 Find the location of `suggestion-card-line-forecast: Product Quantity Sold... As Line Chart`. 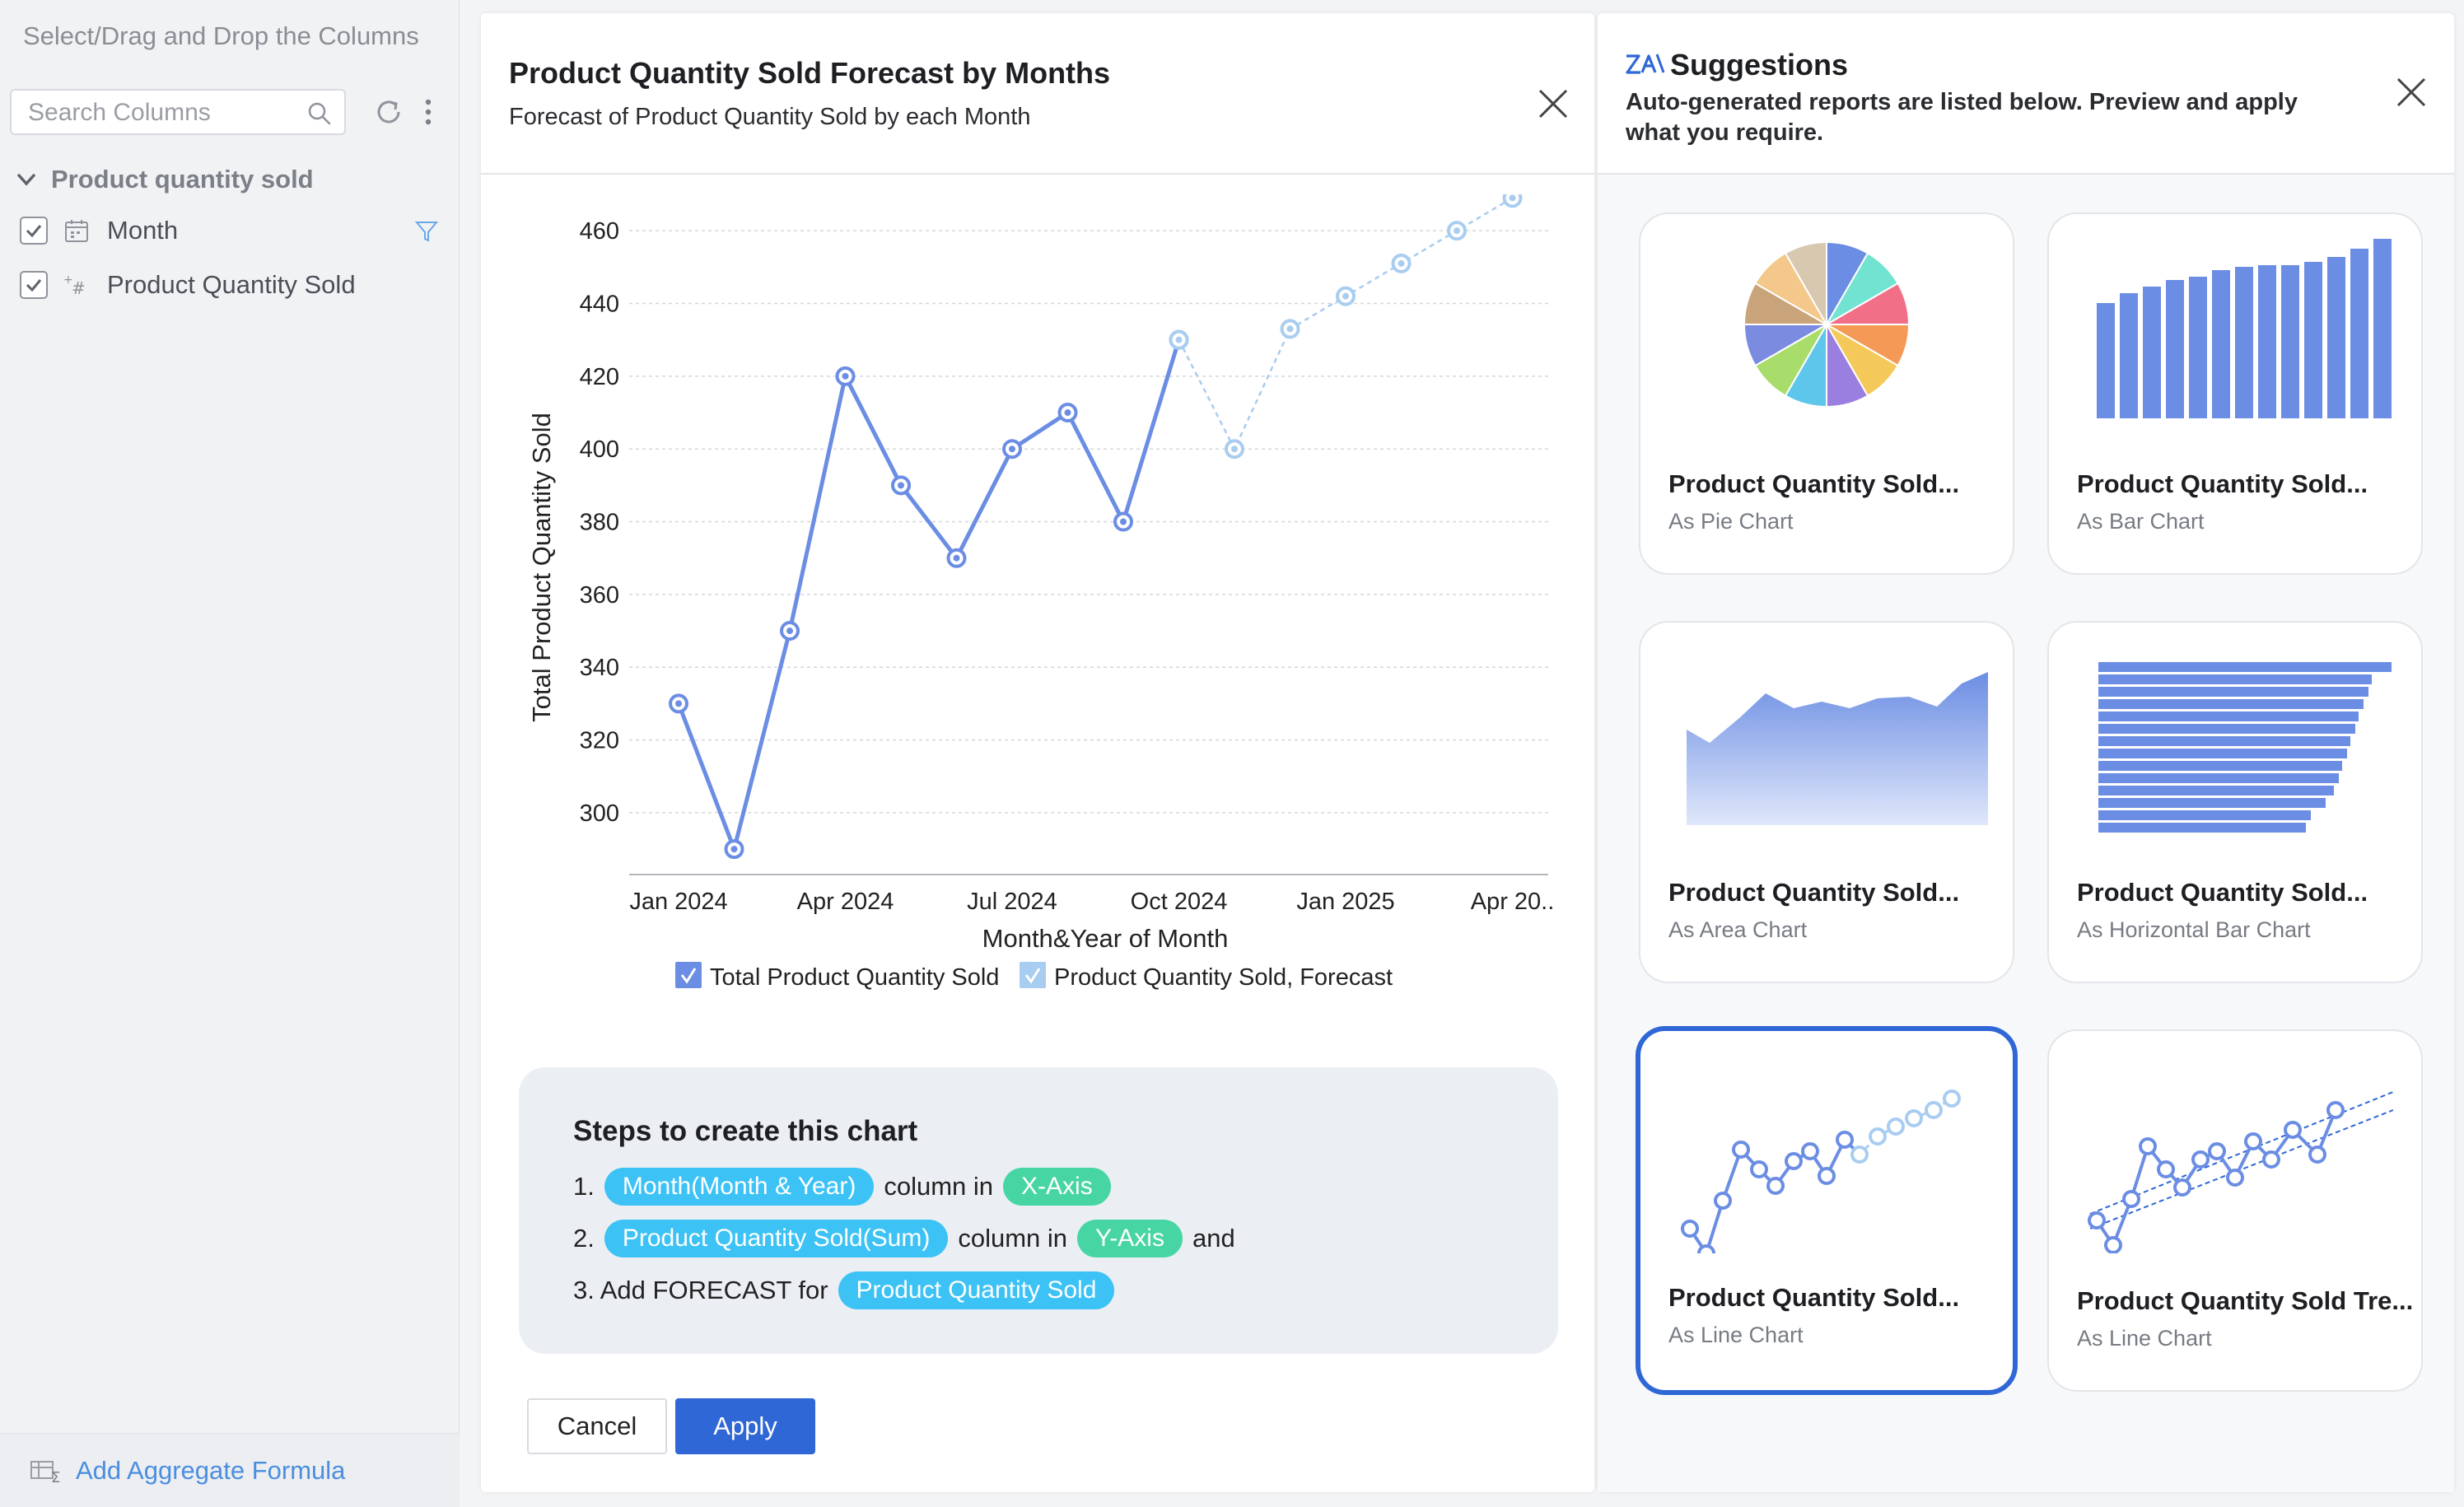

suggestion-card-line-forecast: Product Quantity Sold... As Line Chart is located at coordinates (1827, 1210).